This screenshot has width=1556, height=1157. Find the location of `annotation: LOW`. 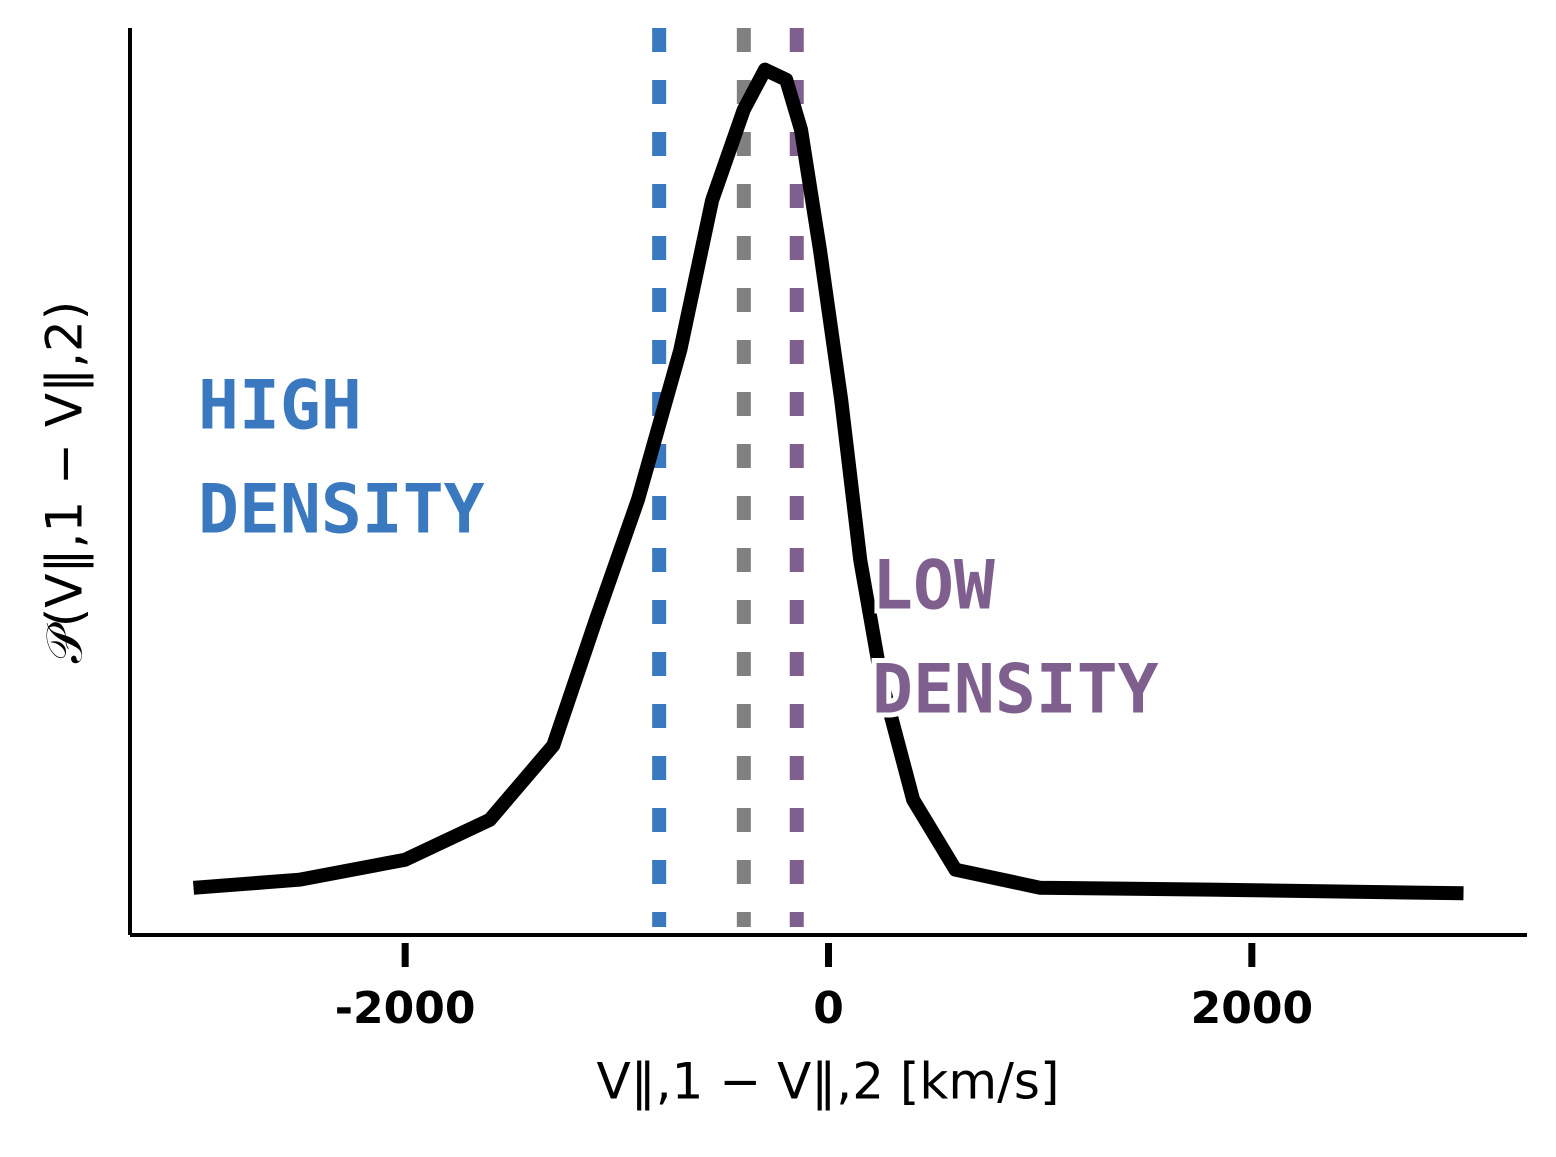

annotation: LOW is located at coordinates (933, 586).